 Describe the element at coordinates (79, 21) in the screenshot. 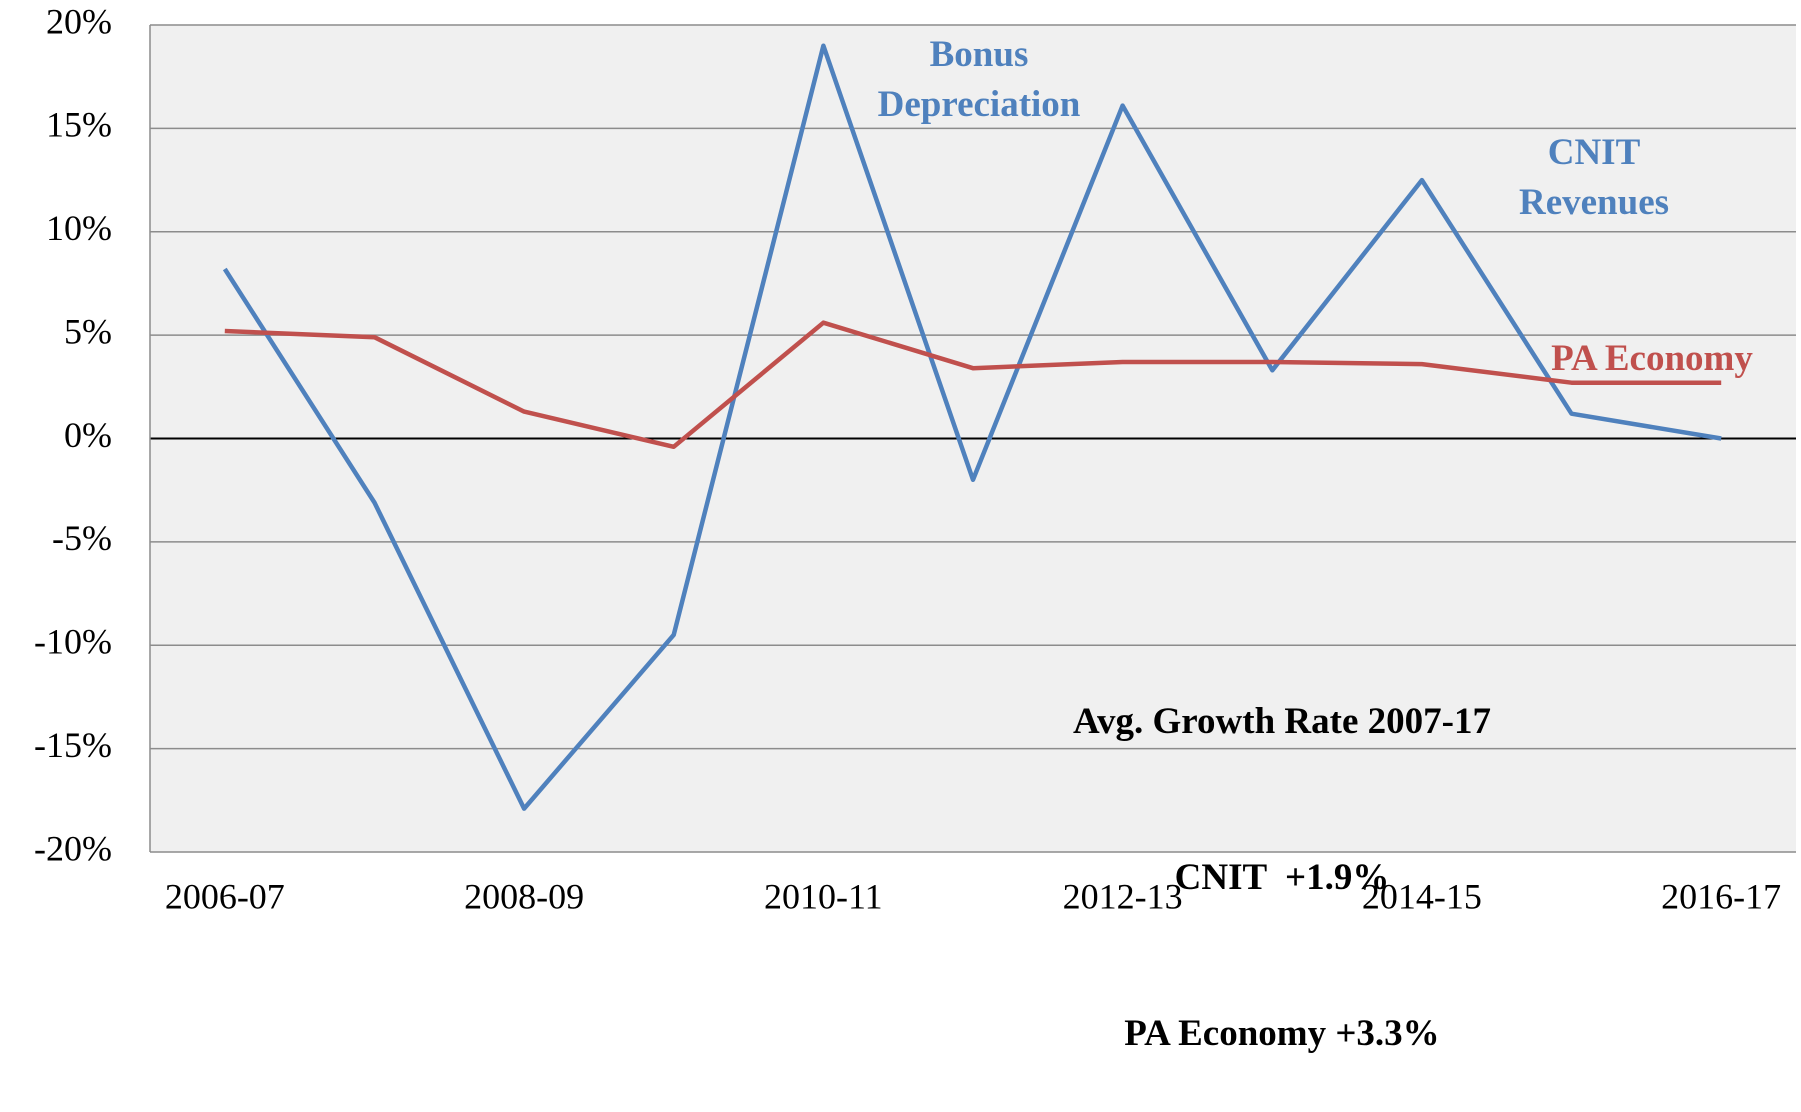

I see `y-tick-label: 20%` at that location.